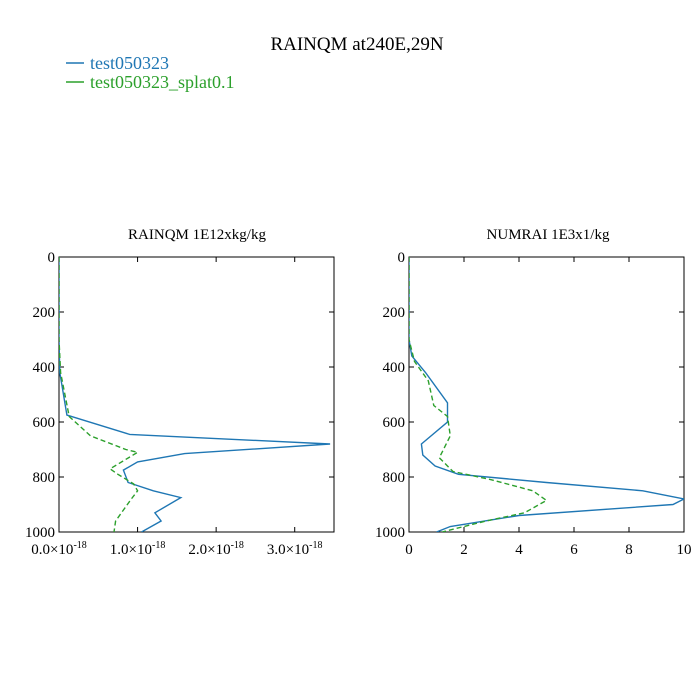  What do you see at coordinates (464, 550) in the screenshot?
I see `x-tick-label: 2` at bounding box center [464, 550].